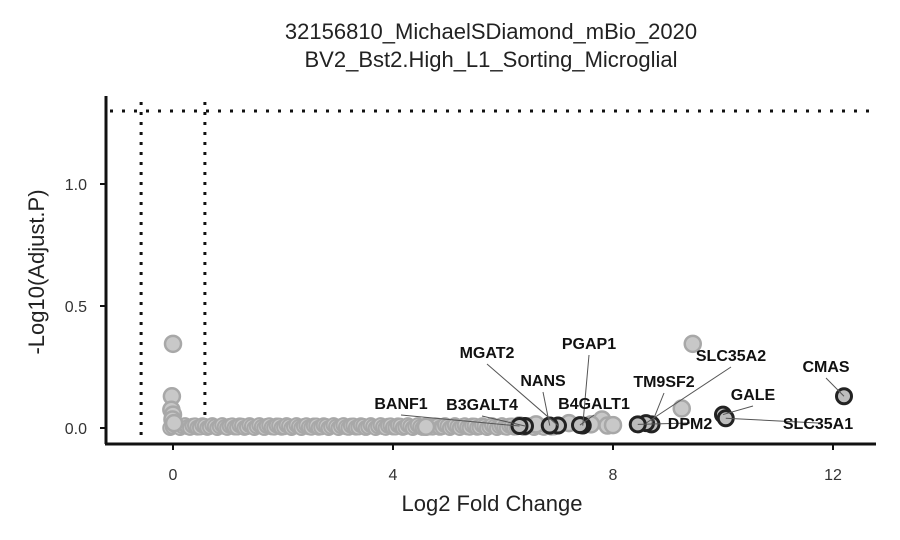  What do you see at coordinates (833, 475) in the screenshot?
I see `x-tick-label: 12` at bounding box center [833, 475].